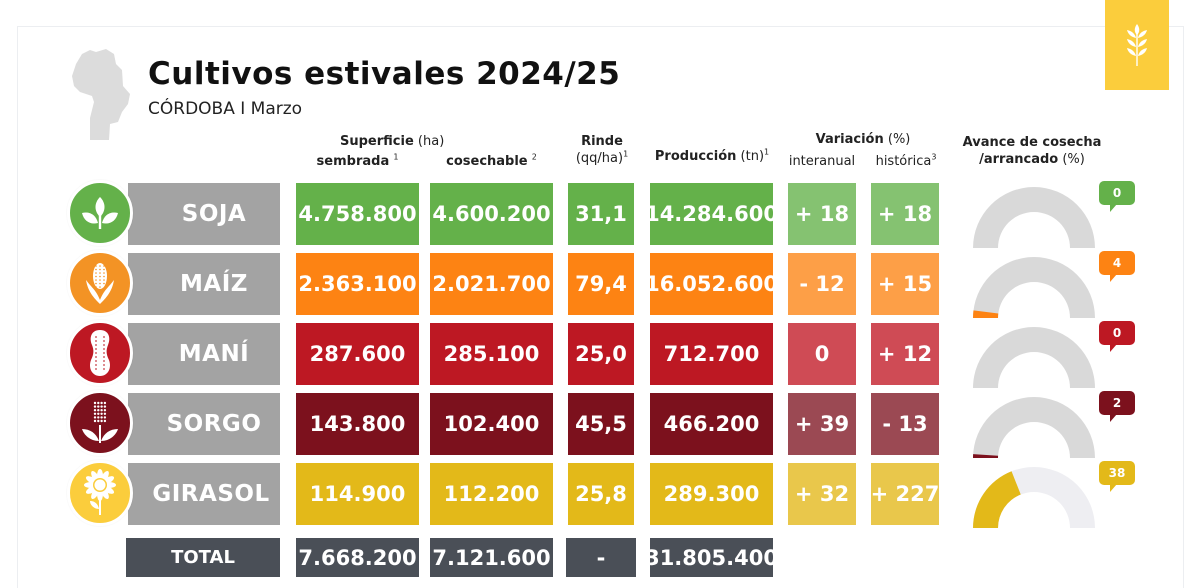 This screenshot has width=1200, height=588. What do you see at coordinates (384, 74) in the screenshot?
I see `page-title: Cultivos estivales 2024/25` at bounding box center [384, 74].